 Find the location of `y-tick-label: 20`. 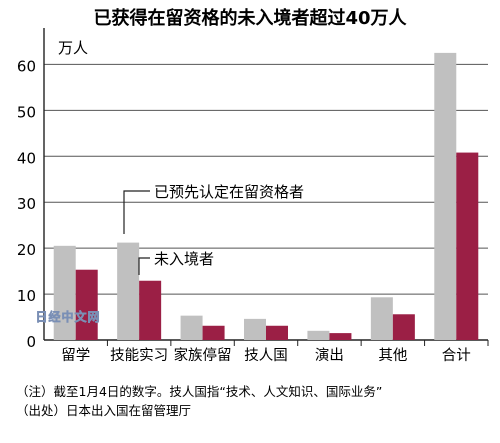

y-tick-label: 20 is located at coordinates (26, 250).